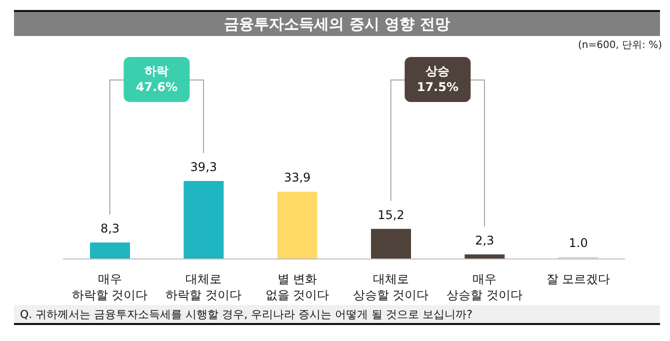 The image size is (670, 341). I want to click on data-label: 2,3, so click(484, 240).